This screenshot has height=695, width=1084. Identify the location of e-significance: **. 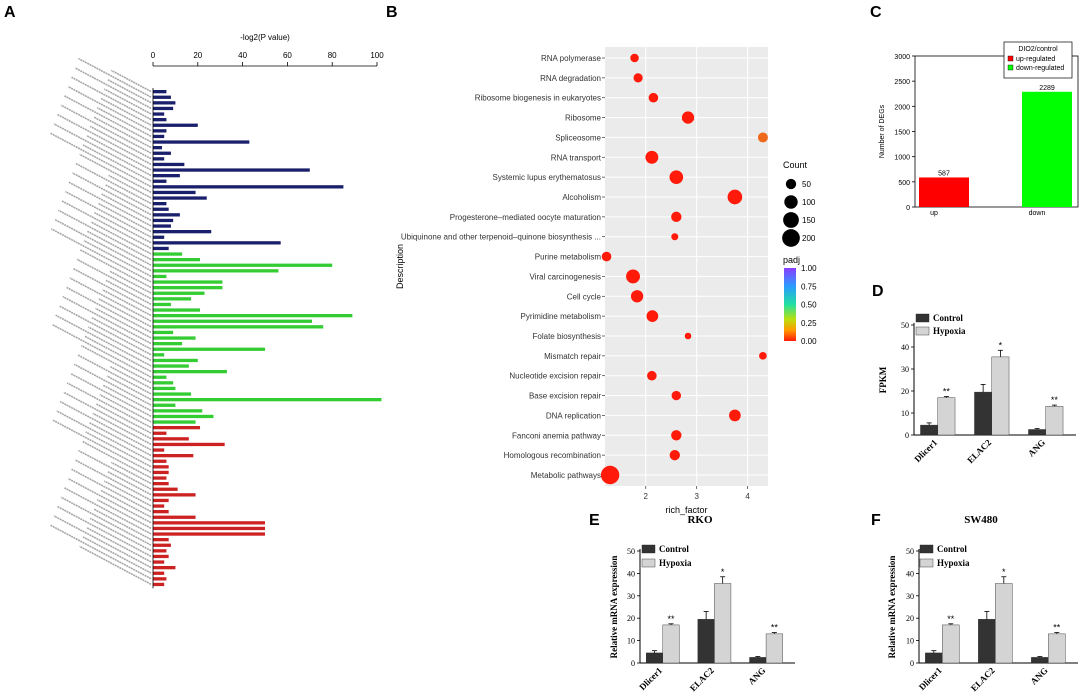
(671, 619).